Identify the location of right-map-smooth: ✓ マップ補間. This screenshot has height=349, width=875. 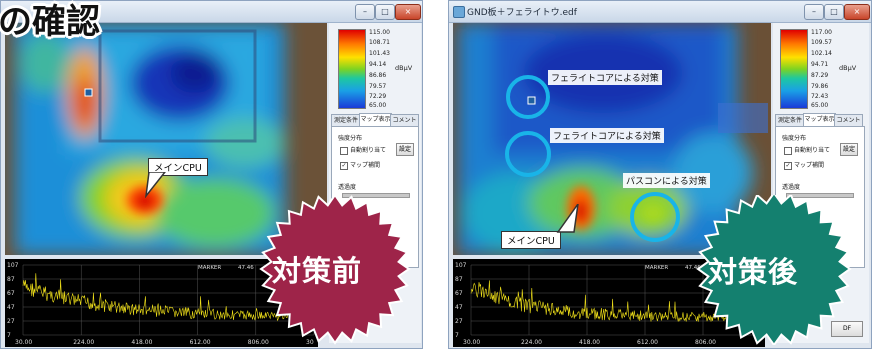
(804, 165).